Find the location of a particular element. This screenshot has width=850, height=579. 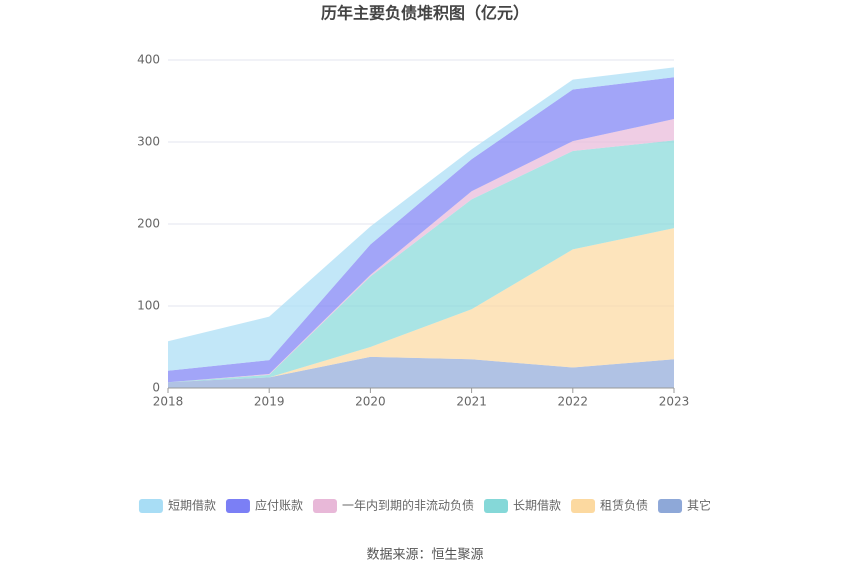

legend-item: 租赁负债 is located at coordinates (609, 506).